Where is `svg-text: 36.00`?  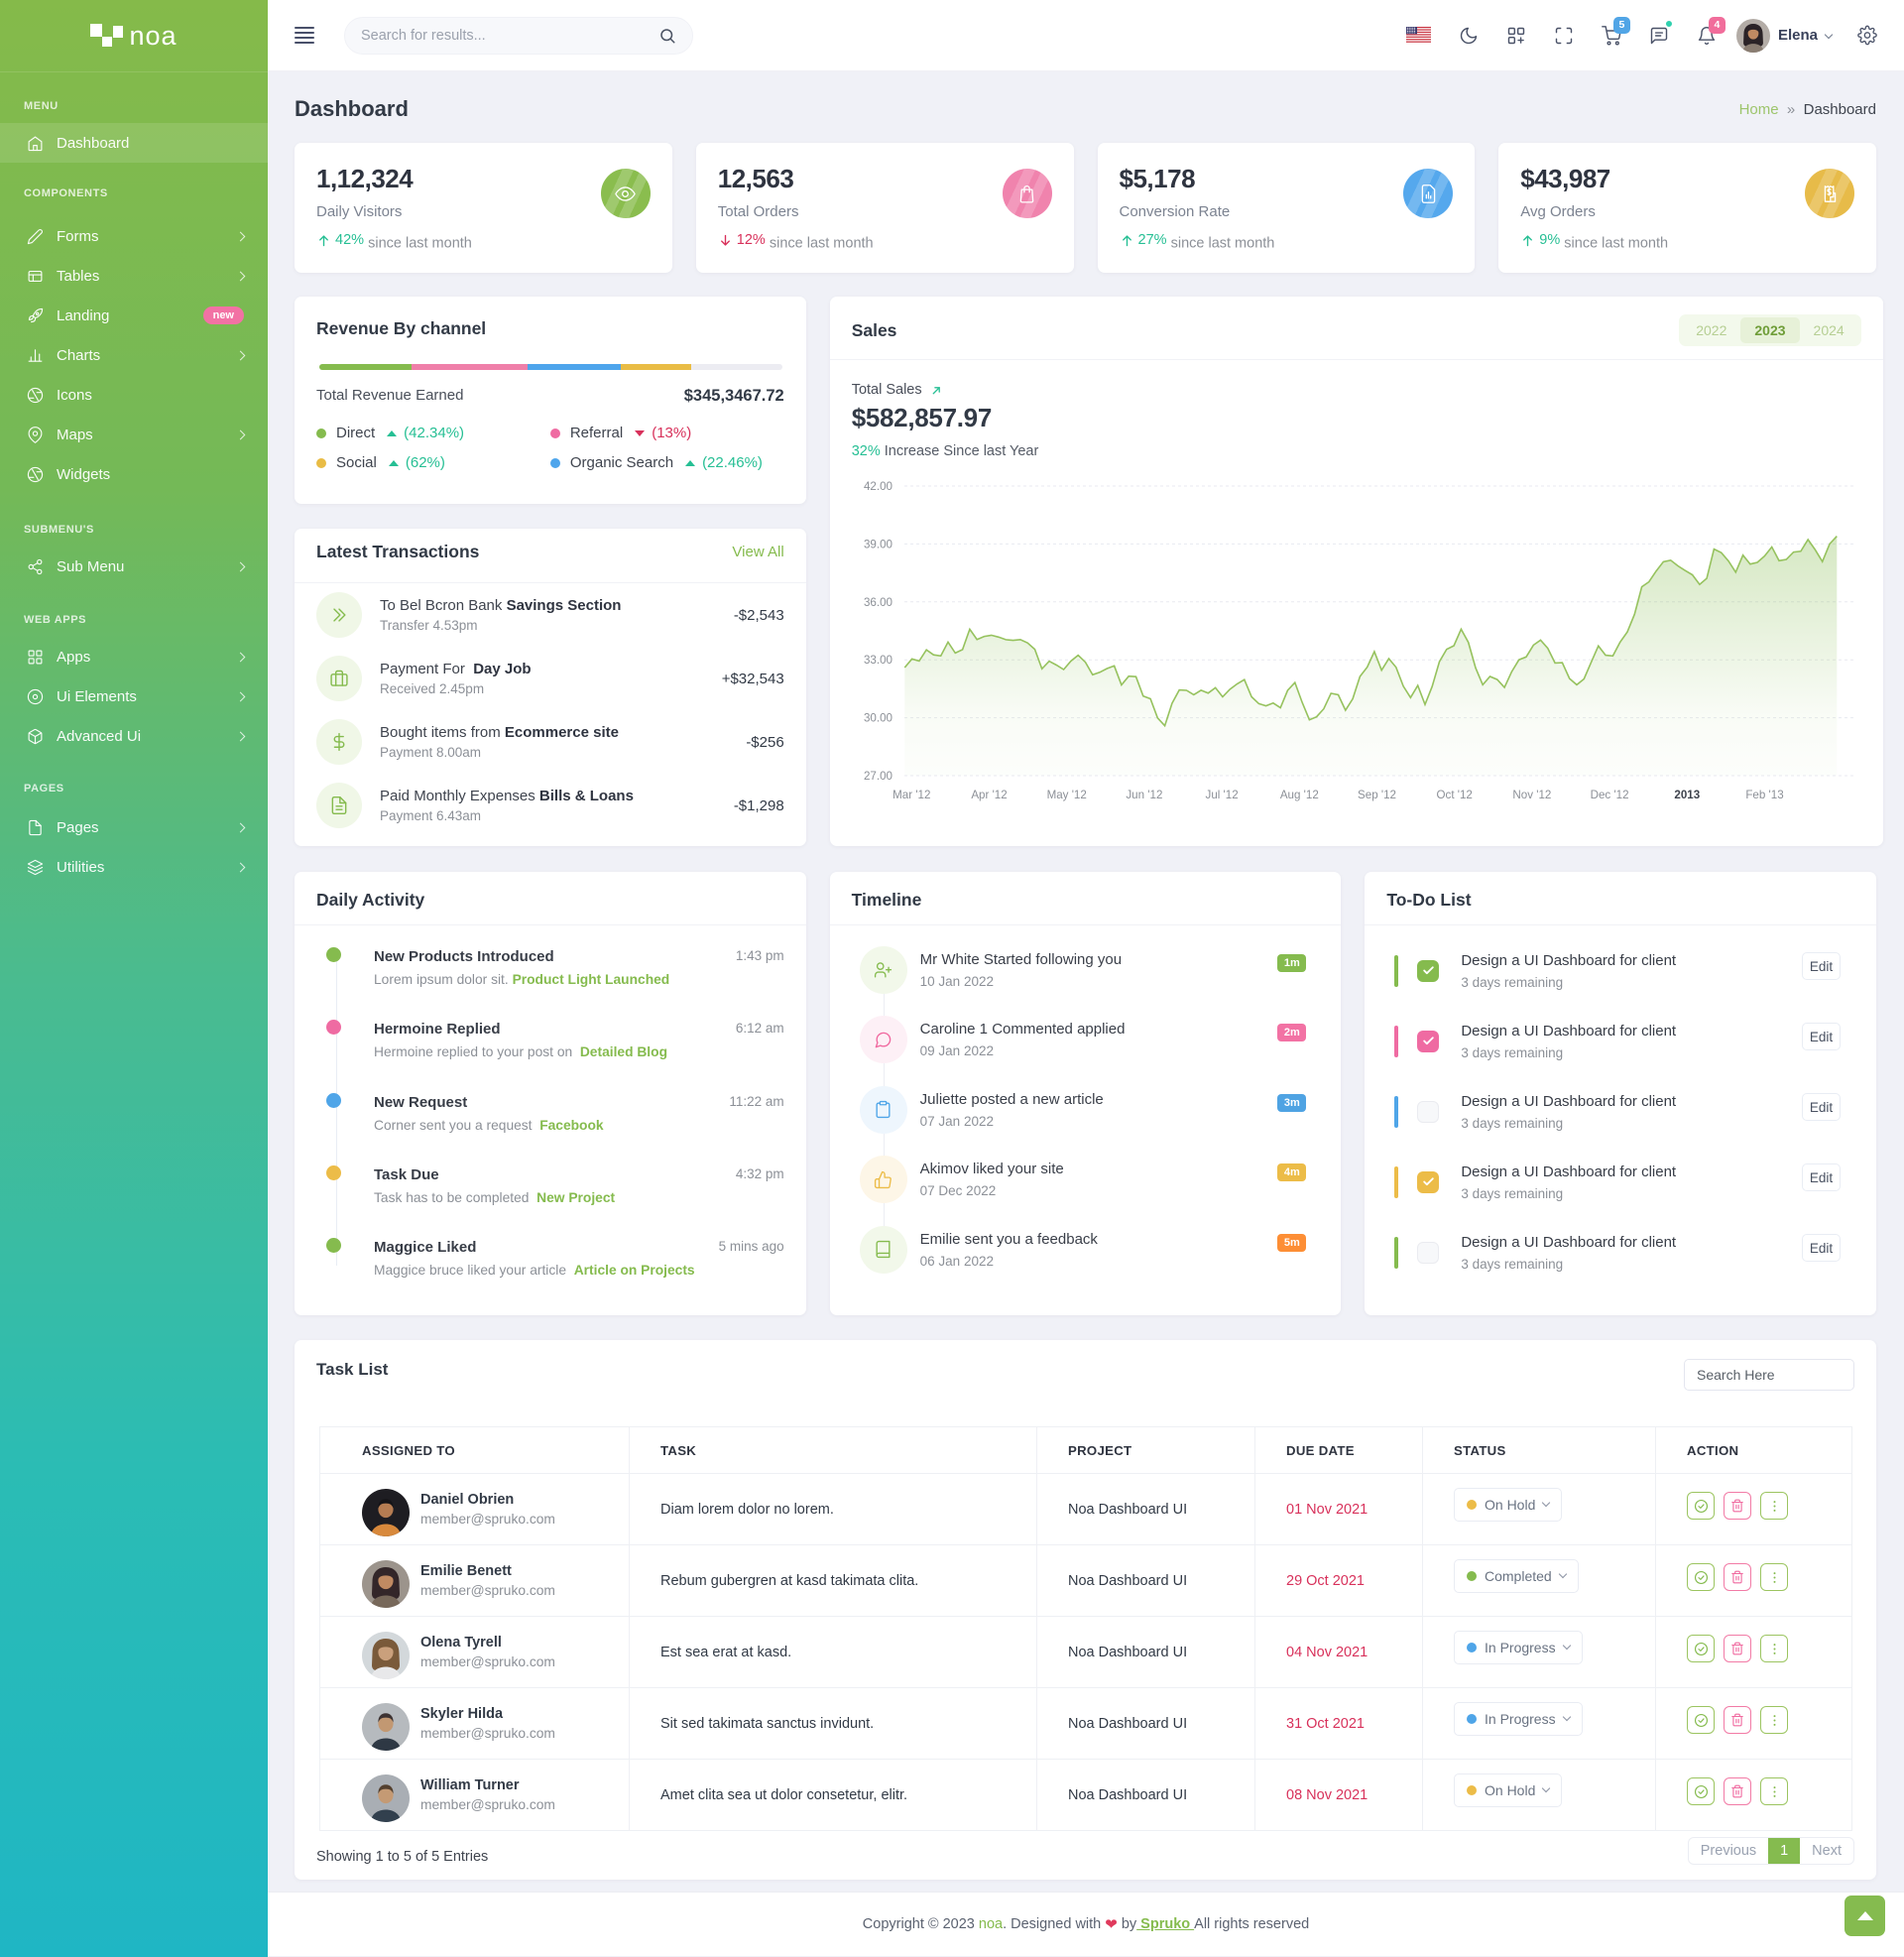 svg-text: 36.00 is located at coordinates (878, 602).